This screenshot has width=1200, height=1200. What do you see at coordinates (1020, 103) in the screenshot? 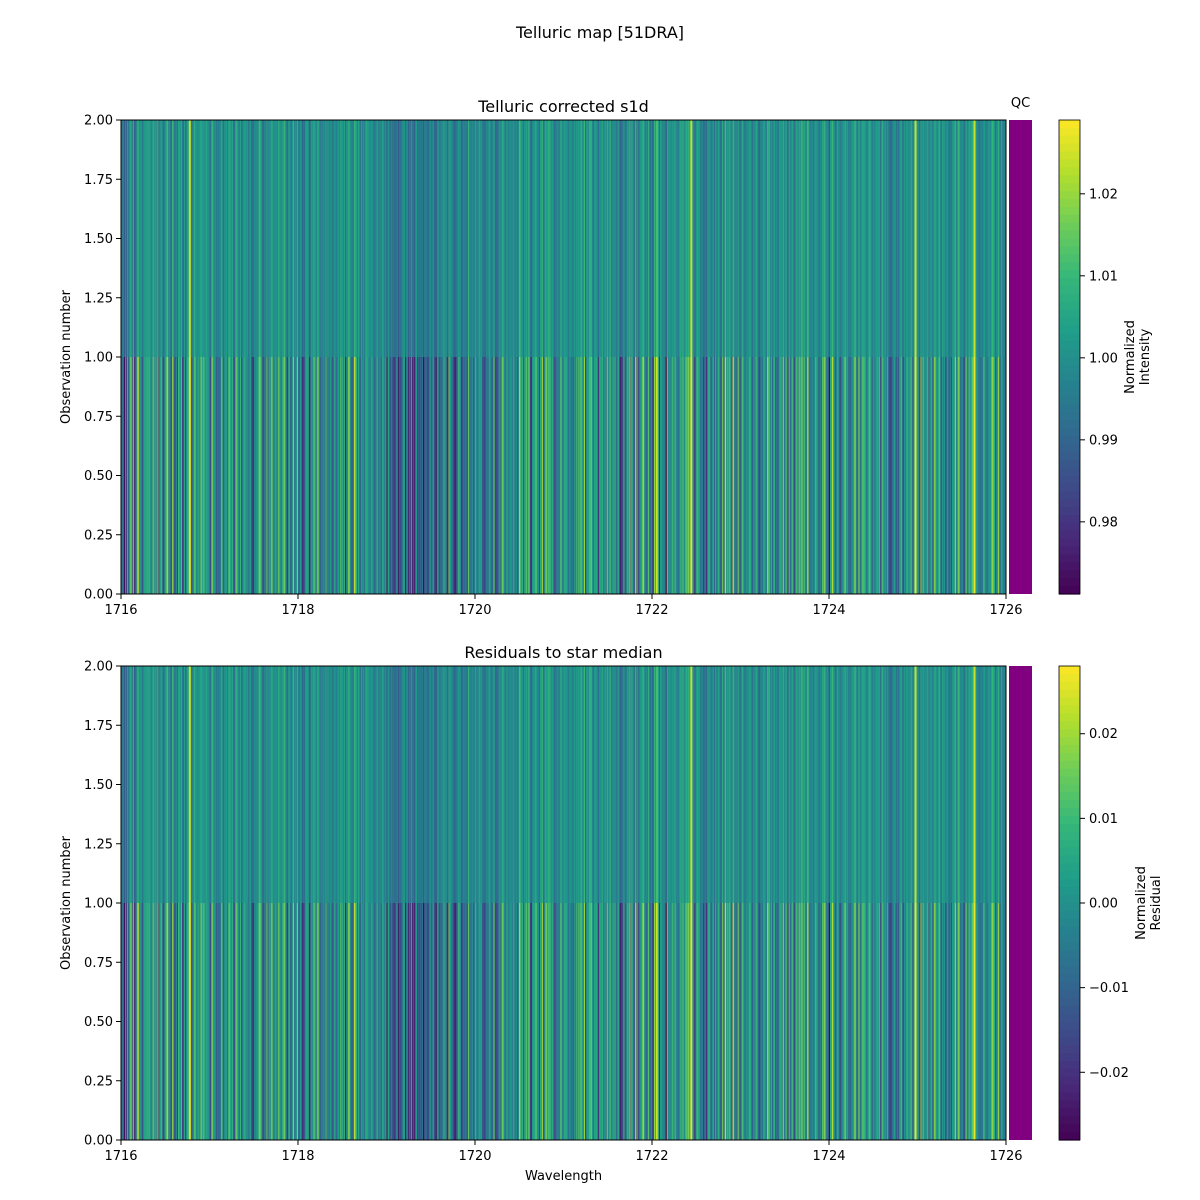
I see `qc-label: QC` at bounding box center [1020, 103].